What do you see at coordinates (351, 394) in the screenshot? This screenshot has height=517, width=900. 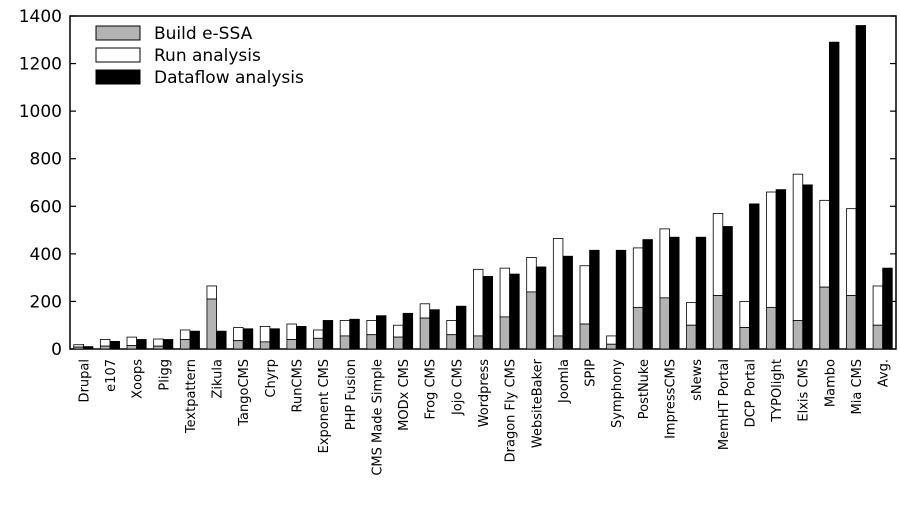 I see `x-tick-label: PHP Fusion` at bounding box center [351, 394].